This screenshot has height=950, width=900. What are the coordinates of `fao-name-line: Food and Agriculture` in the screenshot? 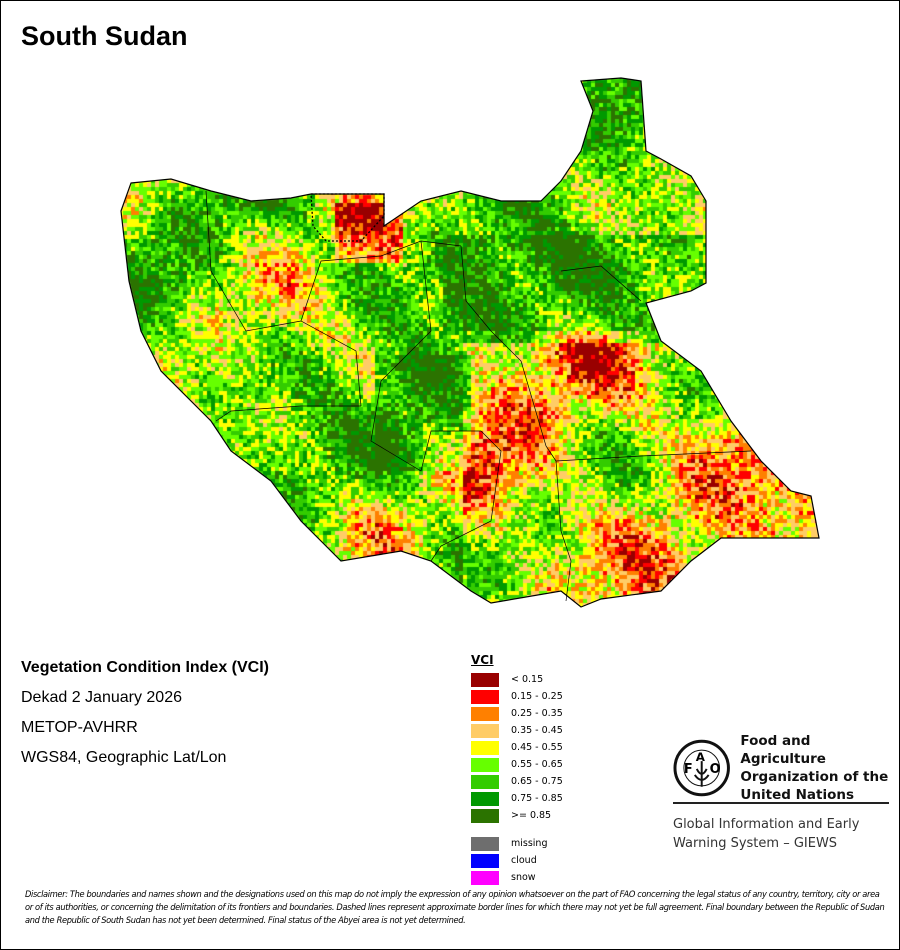 It's located at (783, 750).